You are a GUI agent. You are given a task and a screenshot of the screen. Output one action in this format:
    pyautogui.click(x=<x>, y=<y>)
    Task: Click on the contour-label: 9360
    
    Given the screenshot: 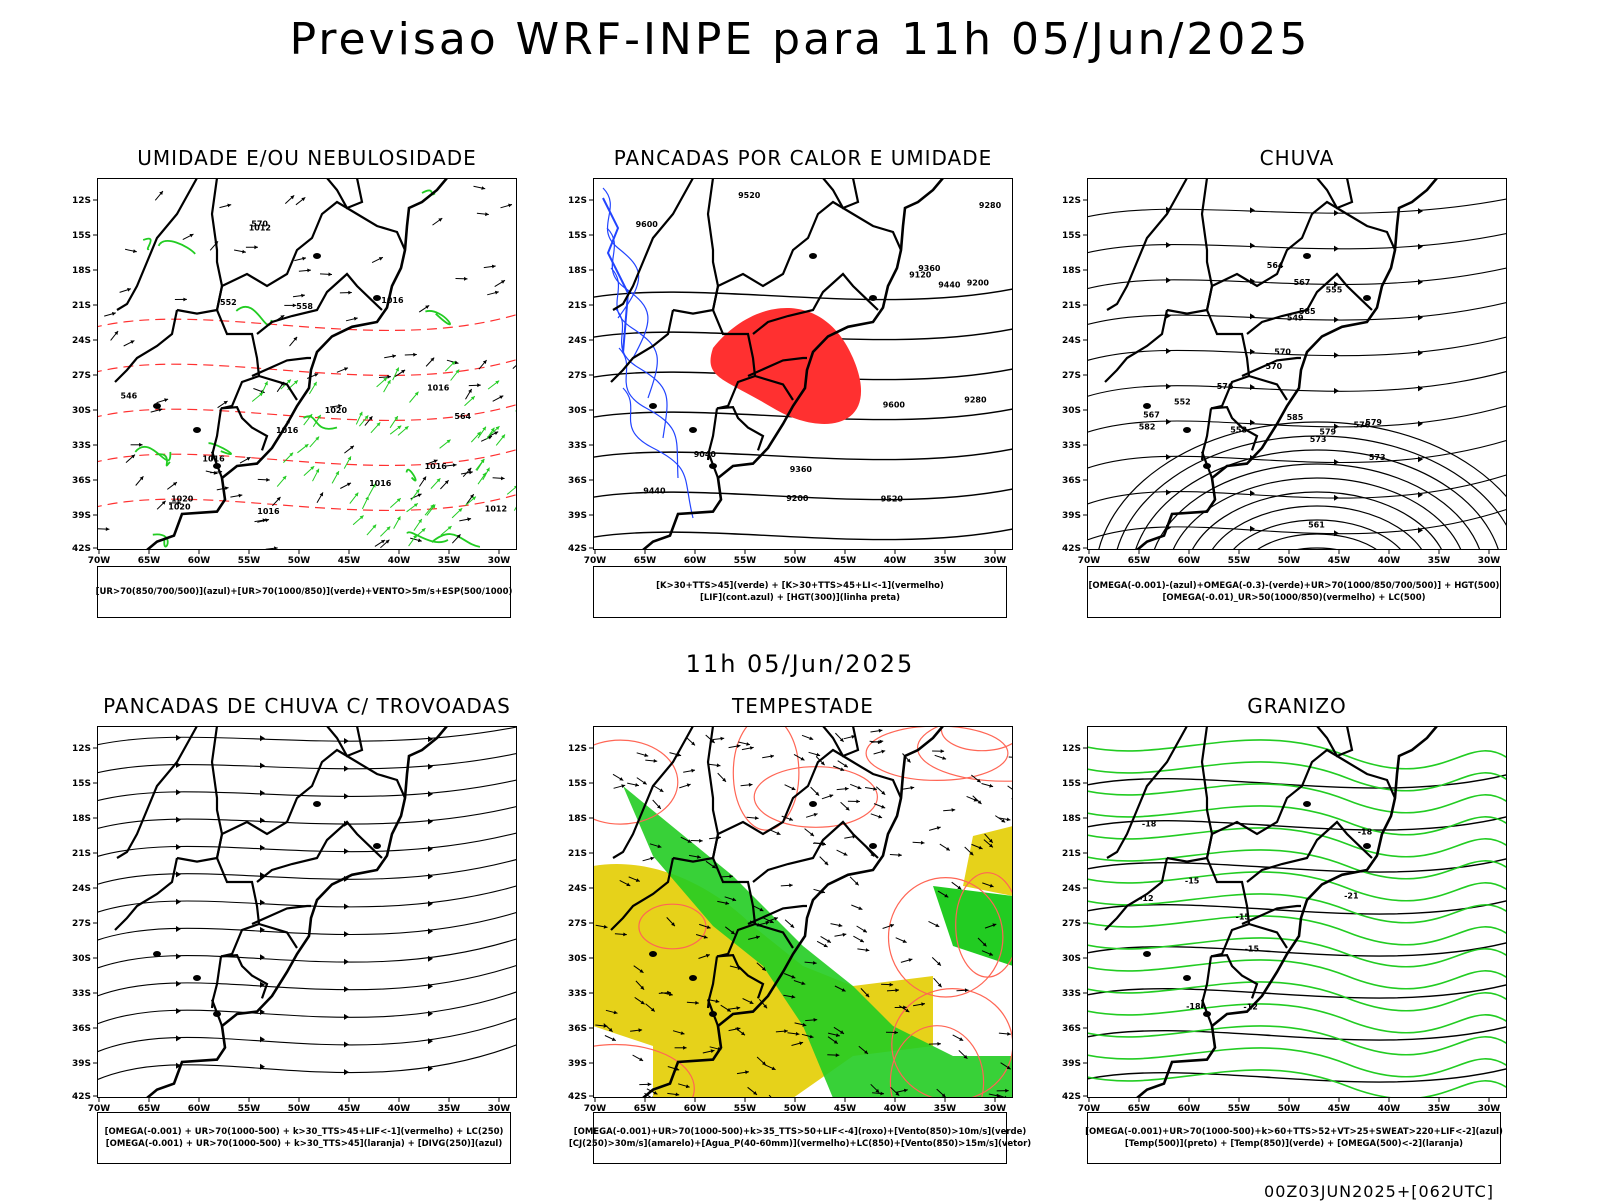 What is the action you would take?
    pyautogui.click(x=801, y=469)
    